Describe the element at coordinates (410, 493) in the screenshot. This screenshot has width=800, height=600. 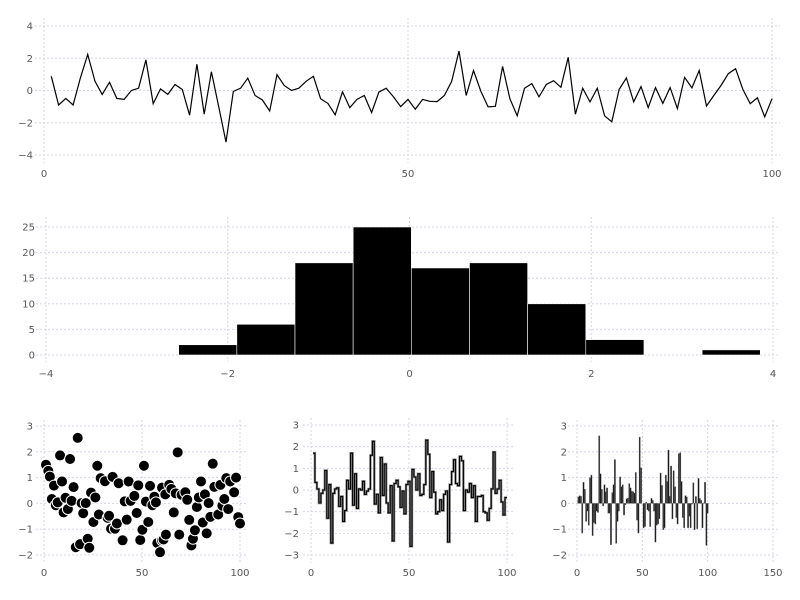
I see `step-line` at that location.